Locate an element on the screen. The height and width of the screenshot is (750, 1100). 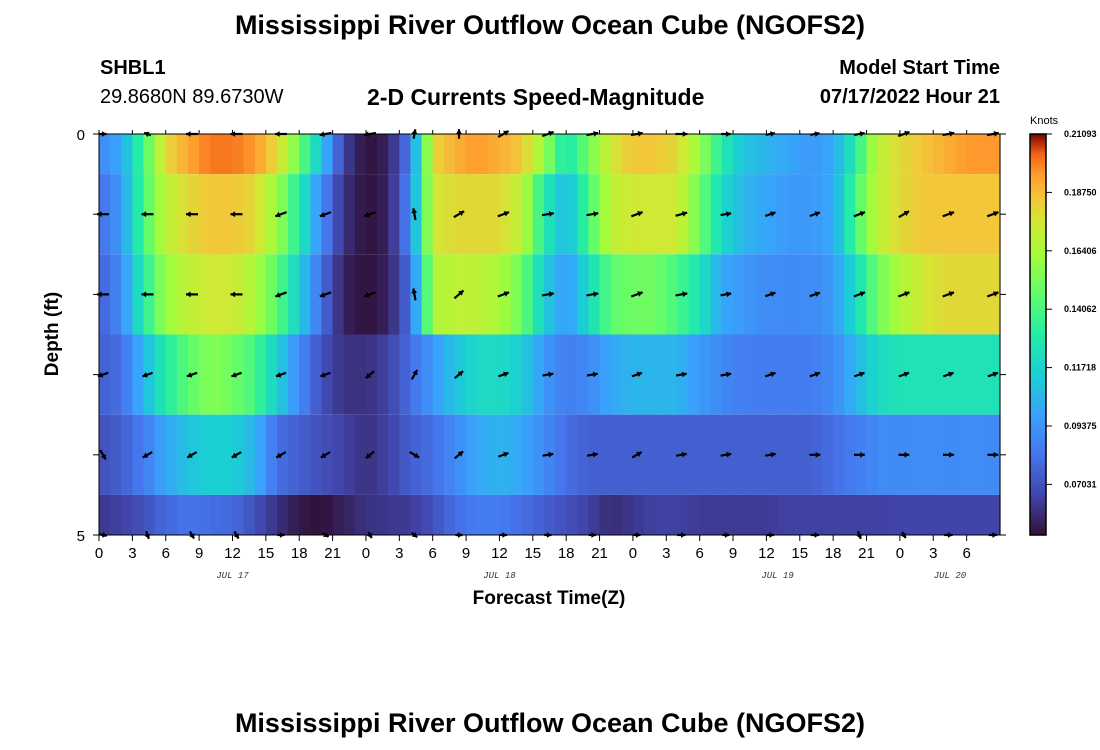
x-axis-title: Forecast Time(Z) is located at coordinates (549, 598).